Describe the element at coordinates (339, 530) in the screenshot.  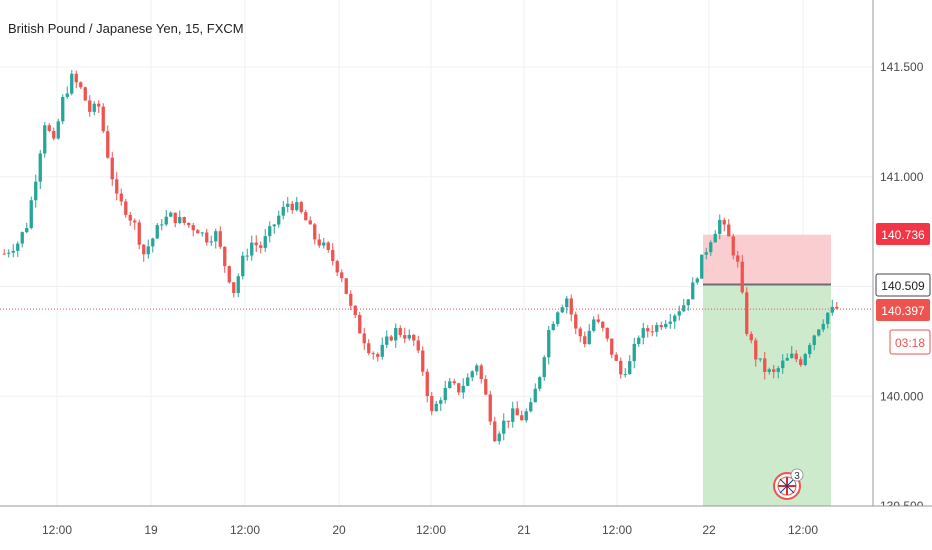
I see `time-tick-label: 20` at that location.